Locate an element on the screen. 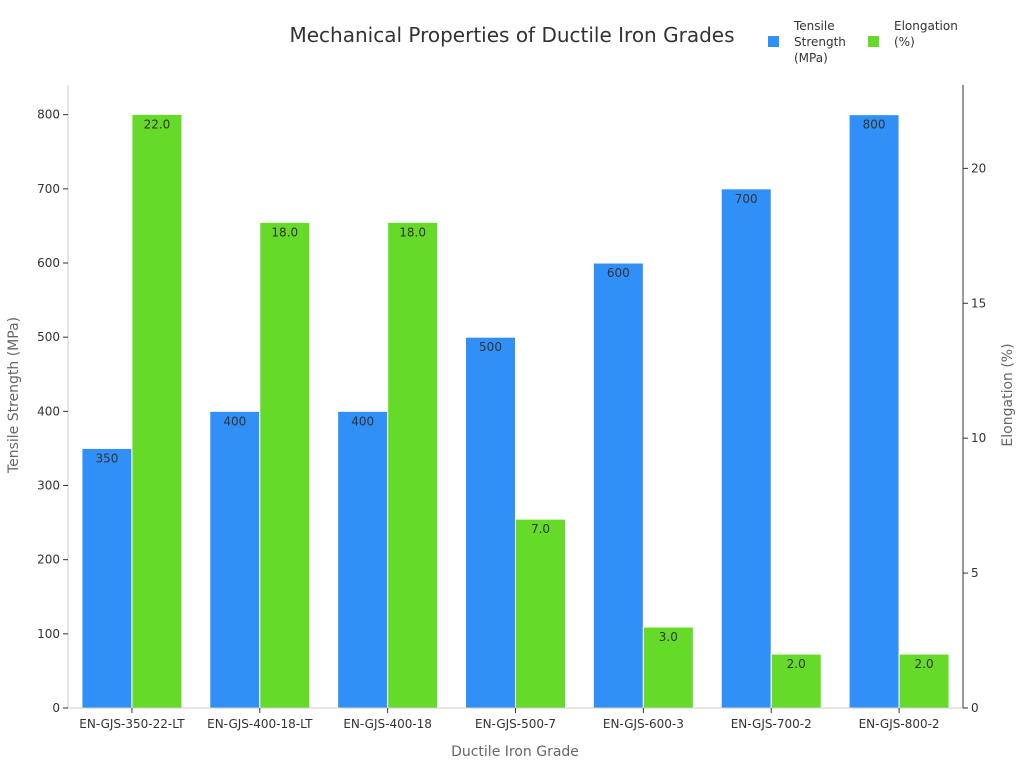  data-label-elongation-0: 22.0 is located at coordinates (157, 124).